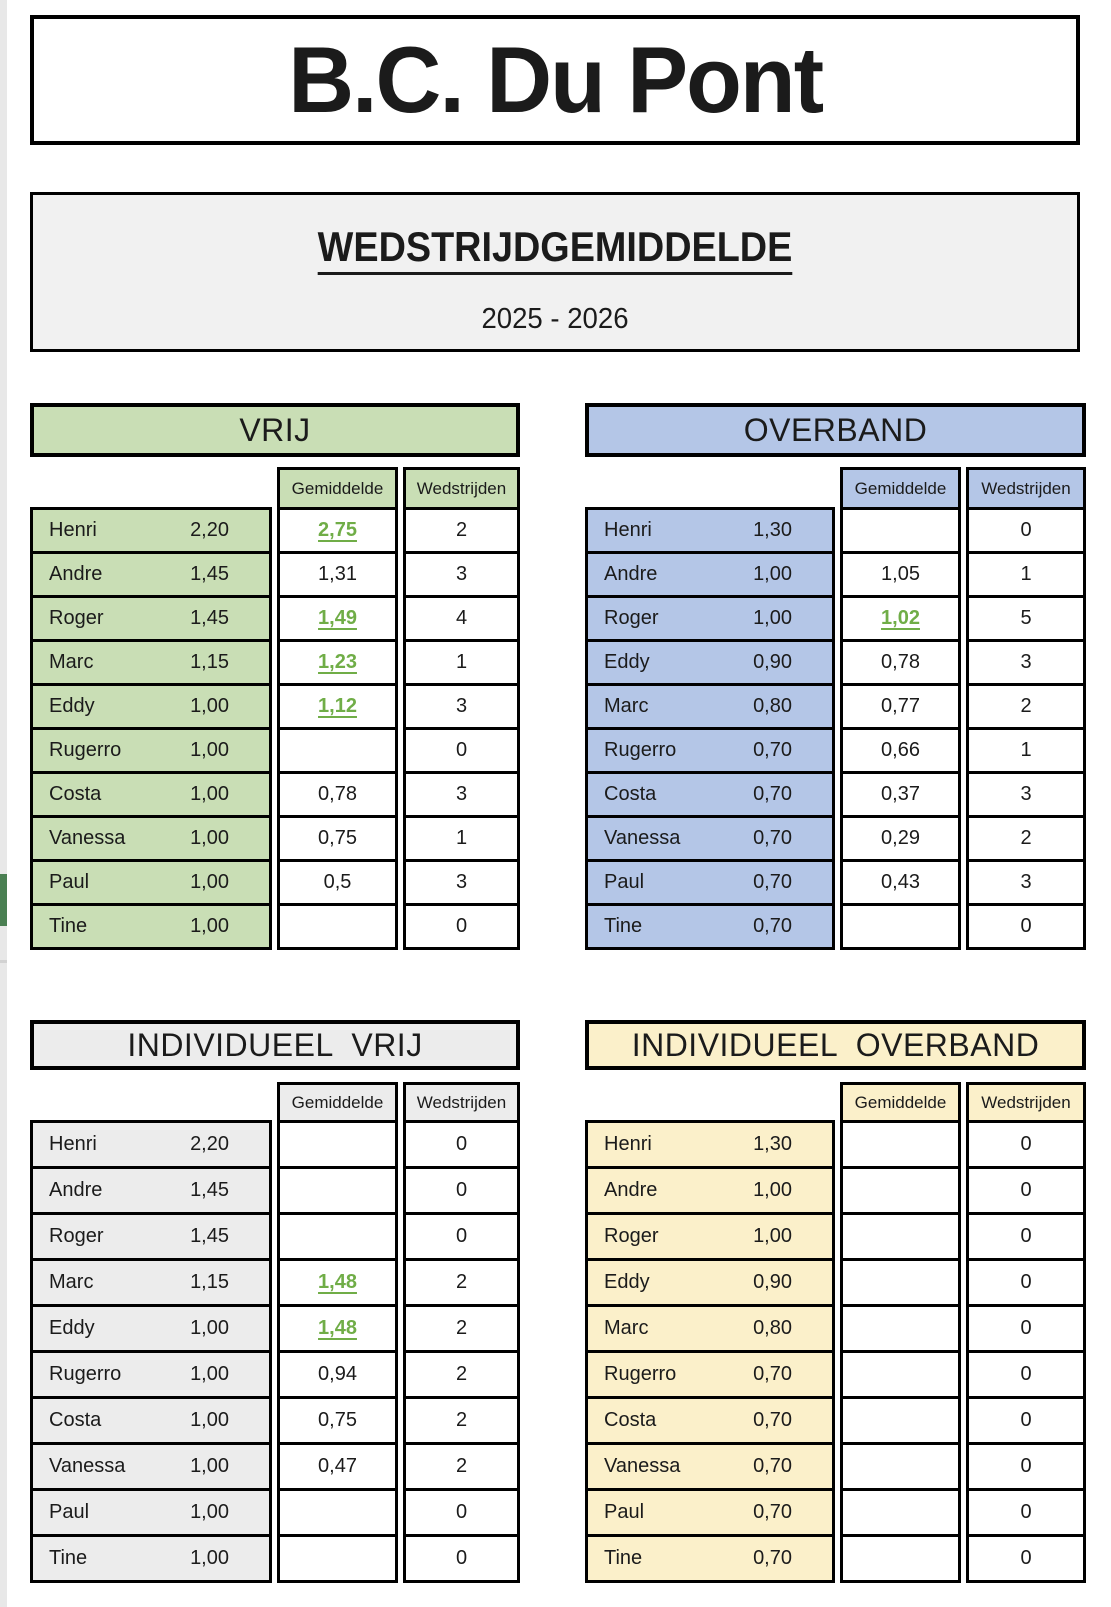 This screenshot has width=1111, height=1607. What do you see at coordinates (555, 80) in the screenshot?
I see `club-title-box: B.C. Du Pont` at bounding box center [555, 80].